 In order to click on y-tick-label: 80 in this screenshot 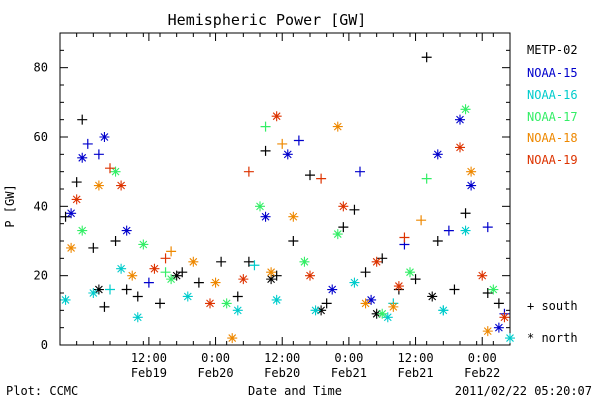, I will do `click(41, 68)`.